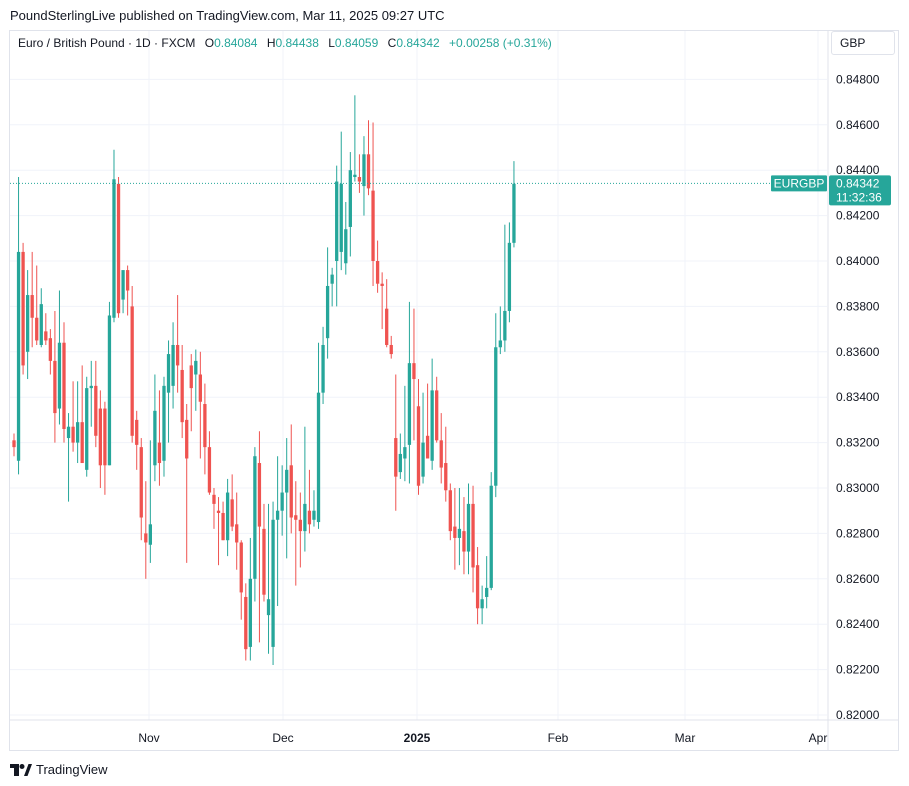 The height and width of the screenshot is (786, 909). Describe the element at coordinates (59, 769) in the screenshot. I see `tradingview-branding: TradingView` at that location.